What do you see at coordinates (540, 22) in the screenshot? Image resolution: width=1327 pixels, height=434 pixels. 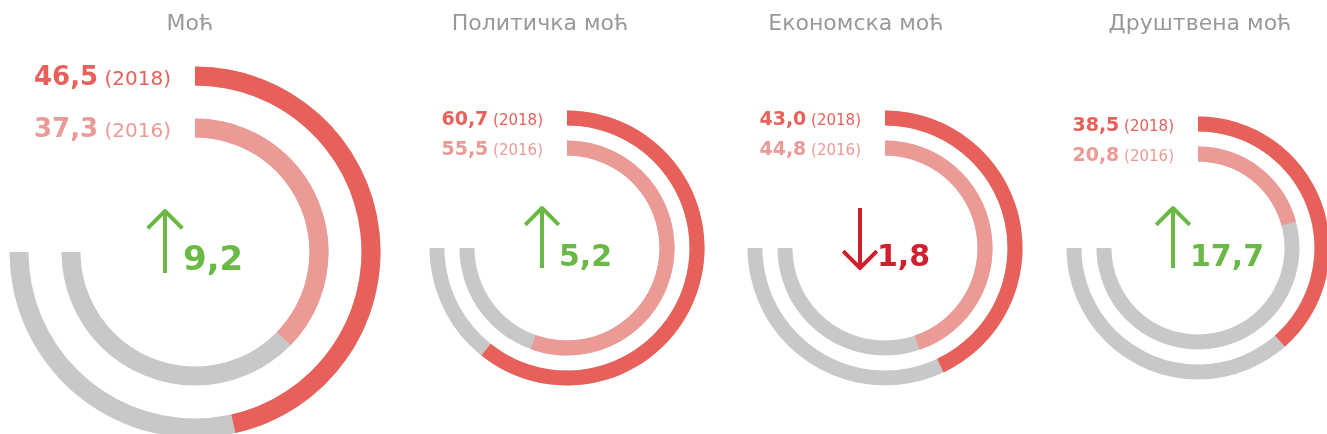 I see `text: Политичка моћ` at bounding box center [540, 22].